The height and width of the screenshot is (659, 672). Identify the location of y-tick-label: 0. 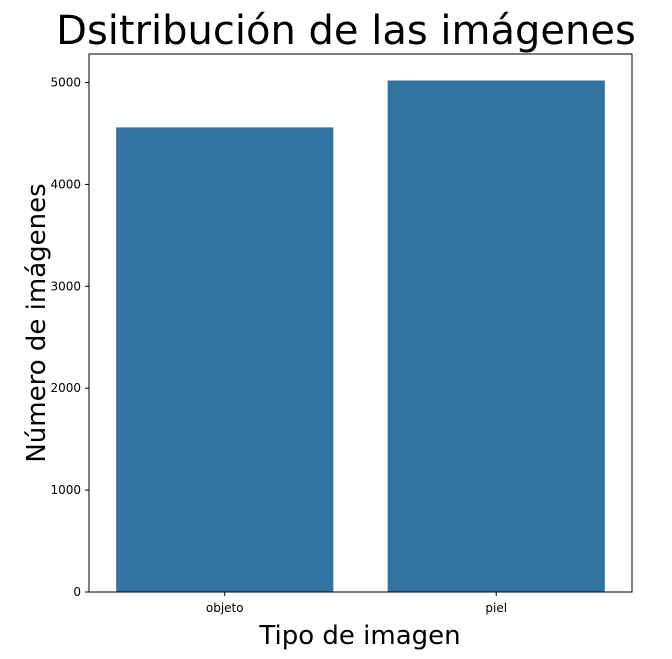
(77, 592).